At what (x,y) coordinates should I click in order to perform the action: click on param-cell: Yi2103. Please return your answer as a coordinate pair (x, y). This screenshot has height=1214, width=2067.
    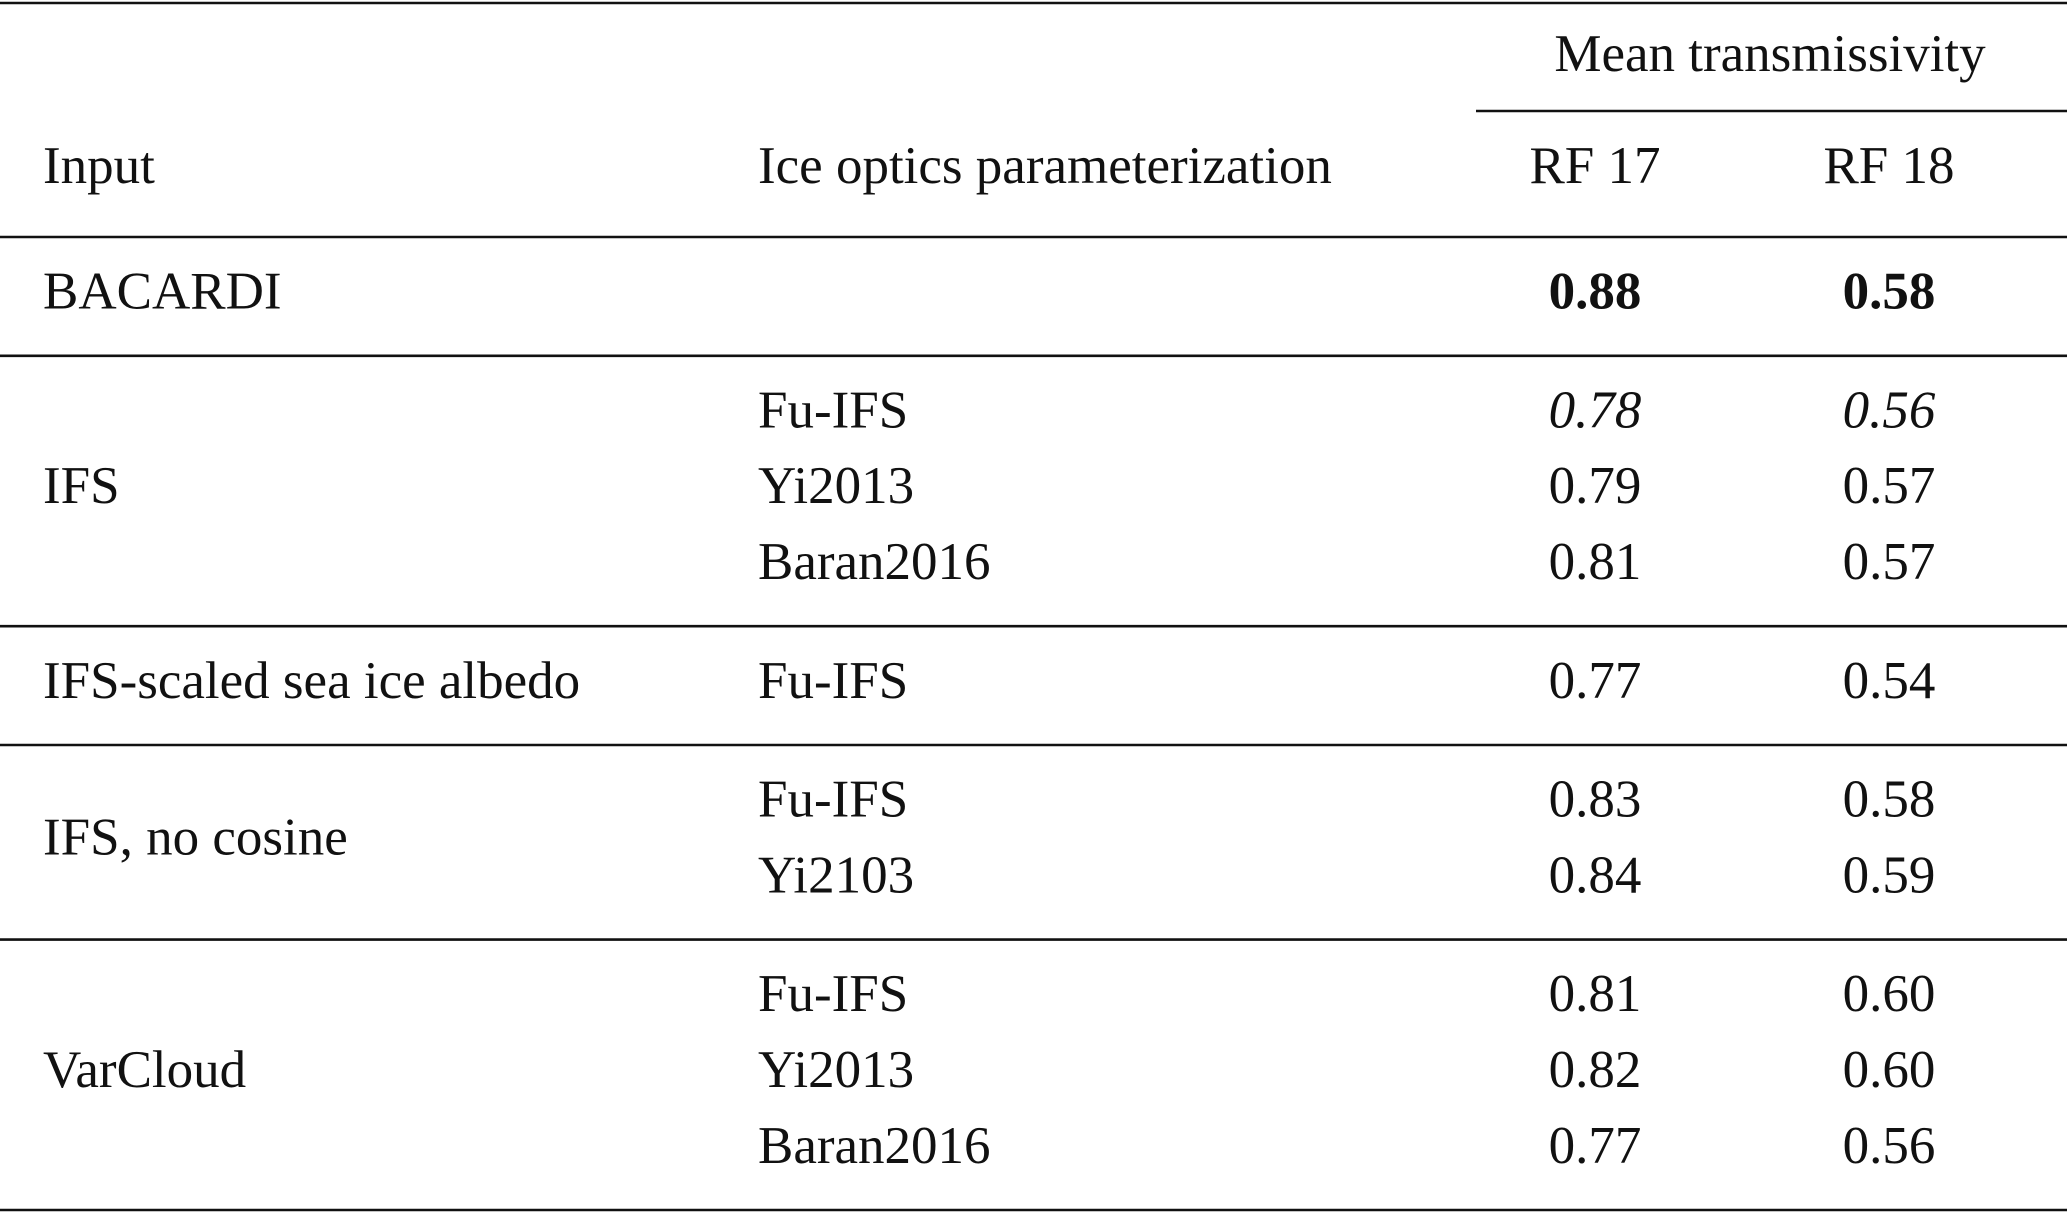
    Looking at the image, I should click on (836, 875).